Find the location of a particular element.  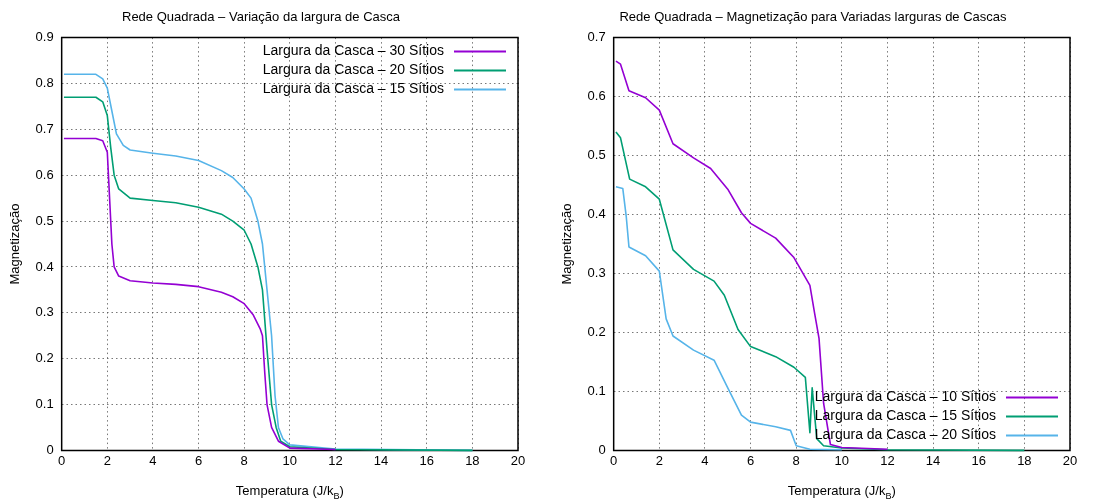

y-tick-label: 0.9 is located at coordinates (44, 37).